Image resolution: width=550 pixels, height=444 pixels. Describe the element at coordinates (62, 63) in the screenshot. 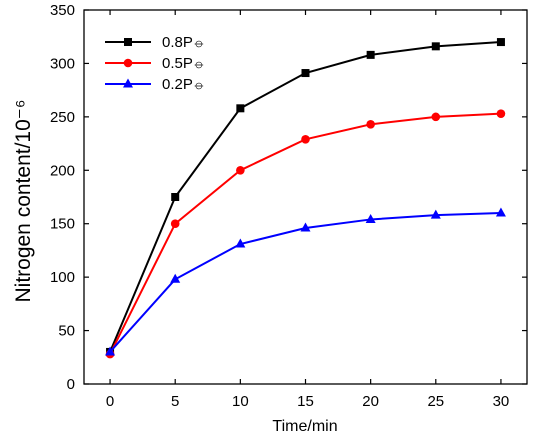

I see `y-tick-label: 300` at that location.